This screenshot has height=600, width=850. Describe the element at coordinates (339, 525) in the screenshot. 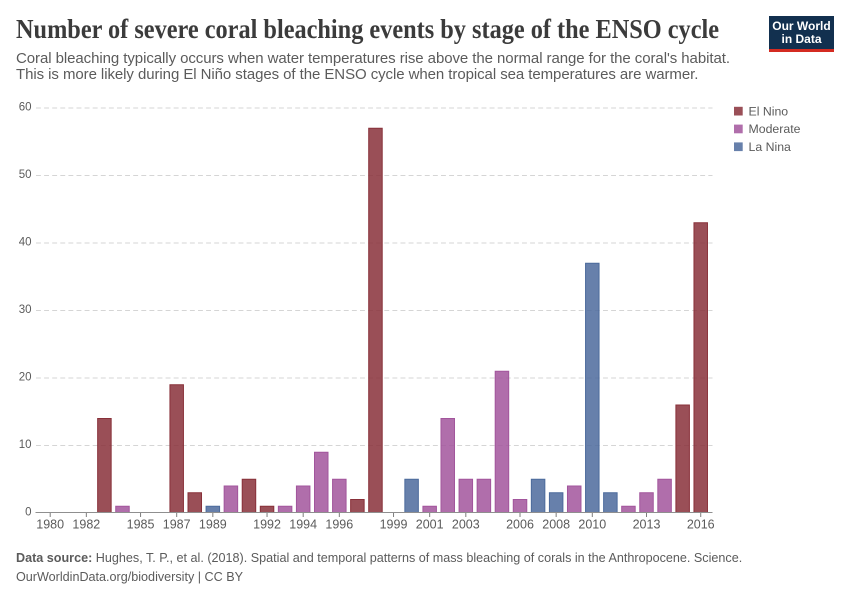

I see `svg-text: 1996` at that location.